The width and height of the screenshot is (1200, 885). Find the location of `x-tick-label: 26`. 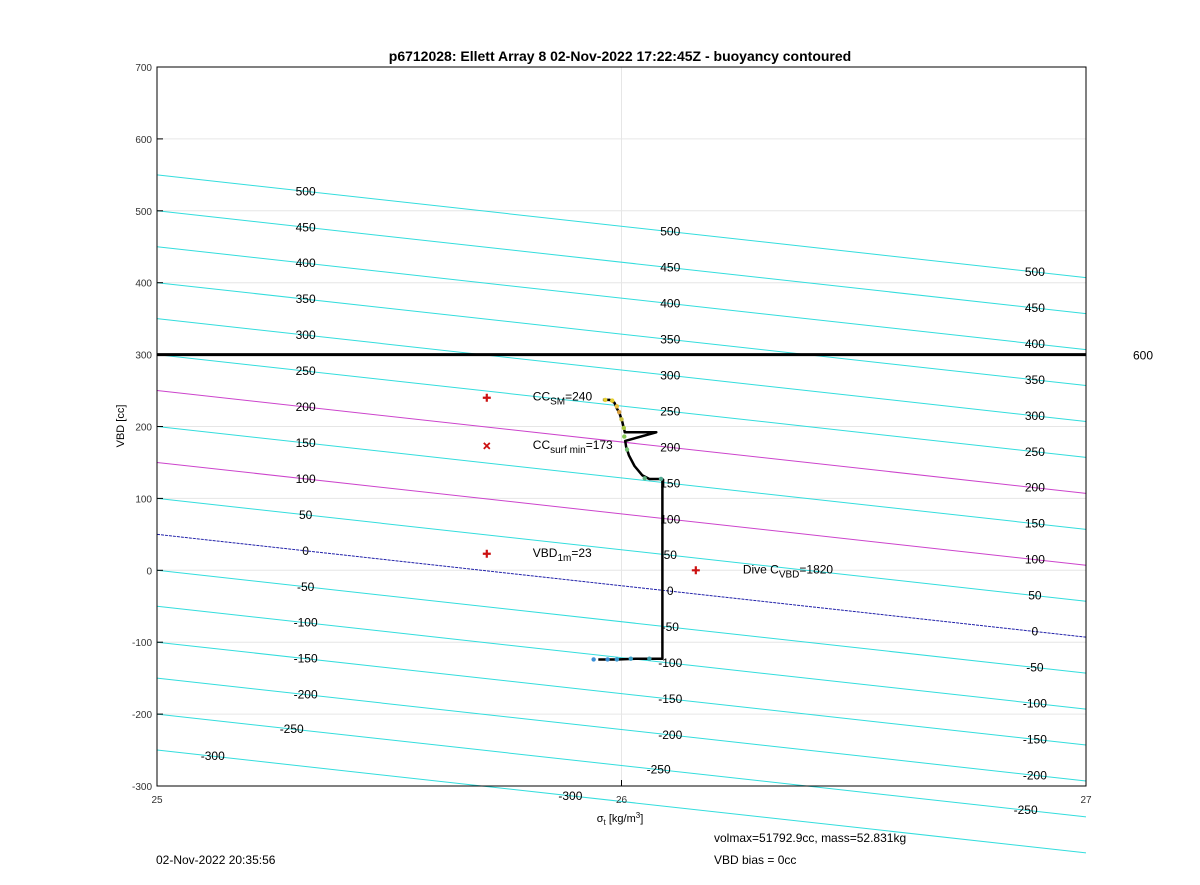

x-tick-label: 26 is located at coordinates (622, 800).